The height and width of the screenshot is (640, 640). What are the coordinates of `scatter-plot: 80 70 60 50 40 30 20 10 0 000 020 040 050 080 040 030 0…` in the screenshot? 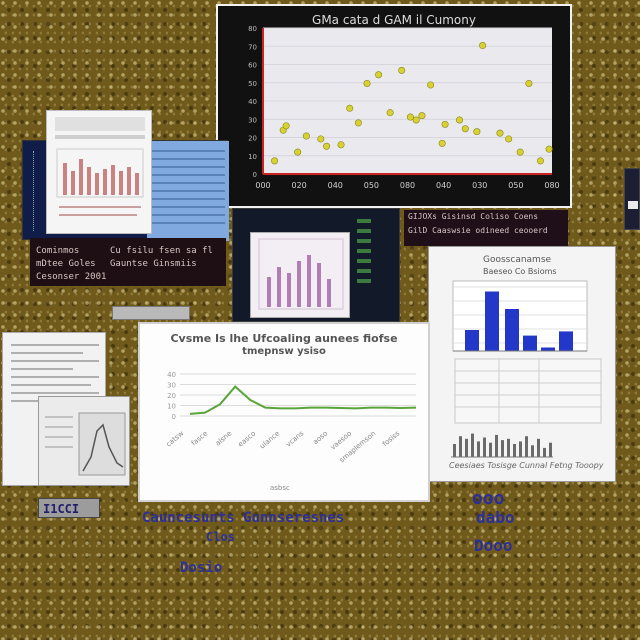 It's located at (404, 107).